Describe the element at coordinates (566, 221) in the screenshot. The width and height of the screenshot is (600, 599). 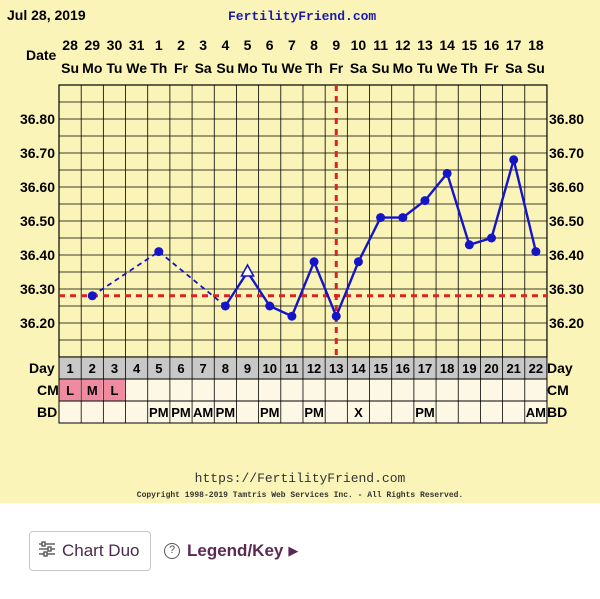
I see `y-tick-label-right: 36.50` at that location.